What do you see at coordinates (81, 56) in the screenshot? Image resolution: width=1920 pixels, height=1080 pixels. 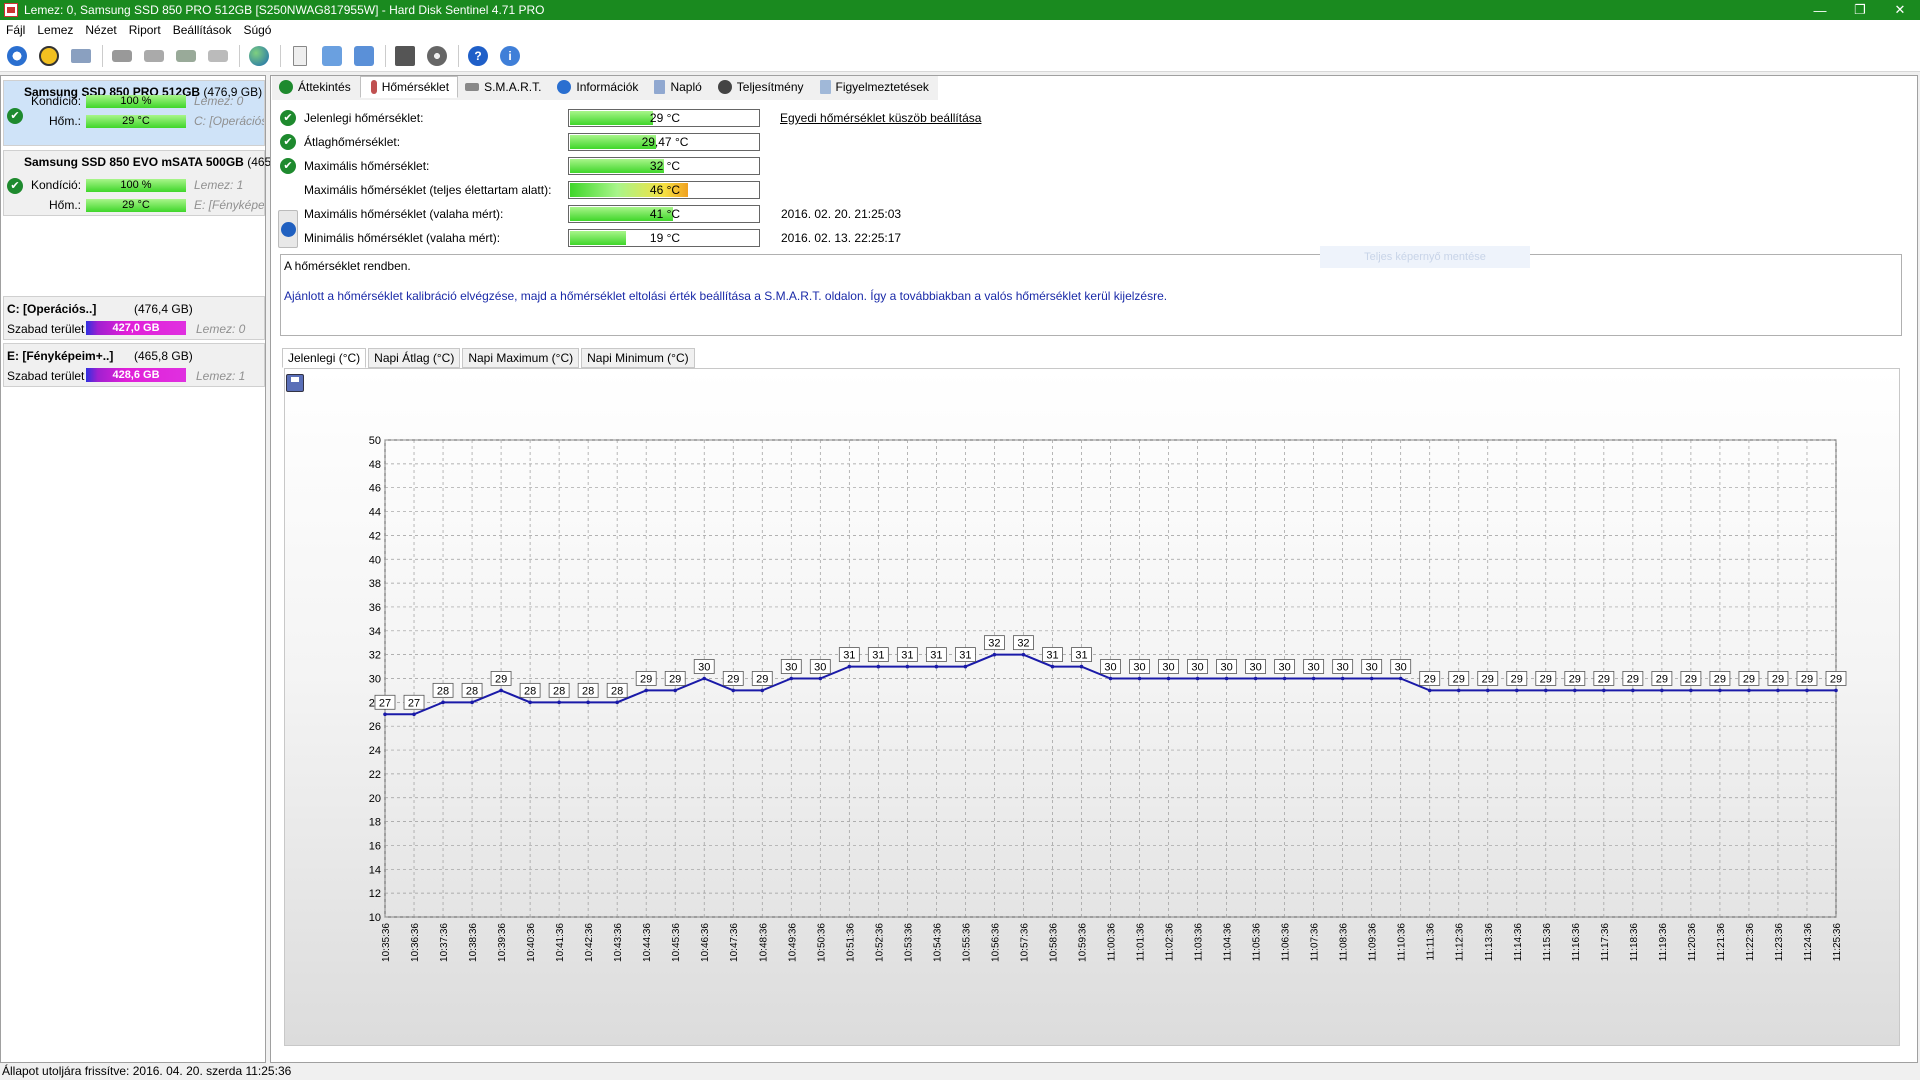 I see `email-button` at bounding box center [81, 56].